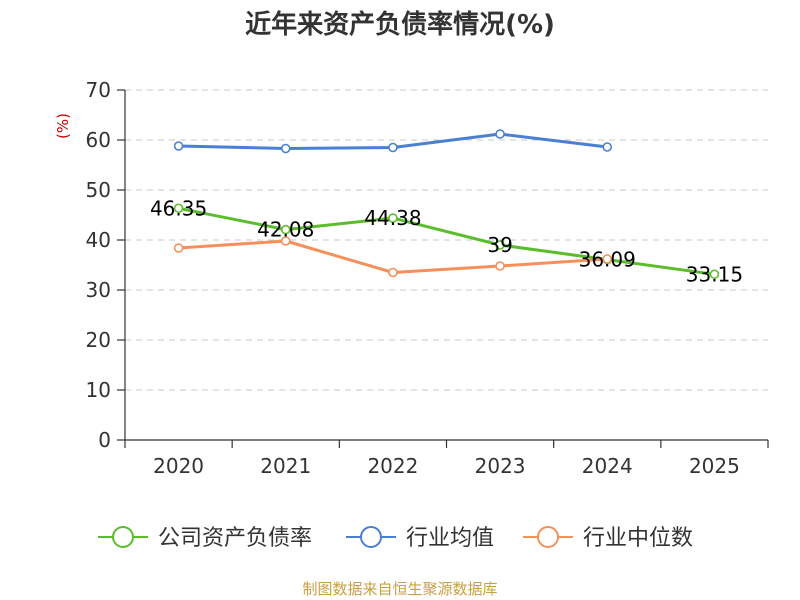 This screenshot has width=800, height=600. What do you see at coordinates (392, 466) in the screenshot?
I see `x-tick-label: 2022` at bounding box center [392, 466].